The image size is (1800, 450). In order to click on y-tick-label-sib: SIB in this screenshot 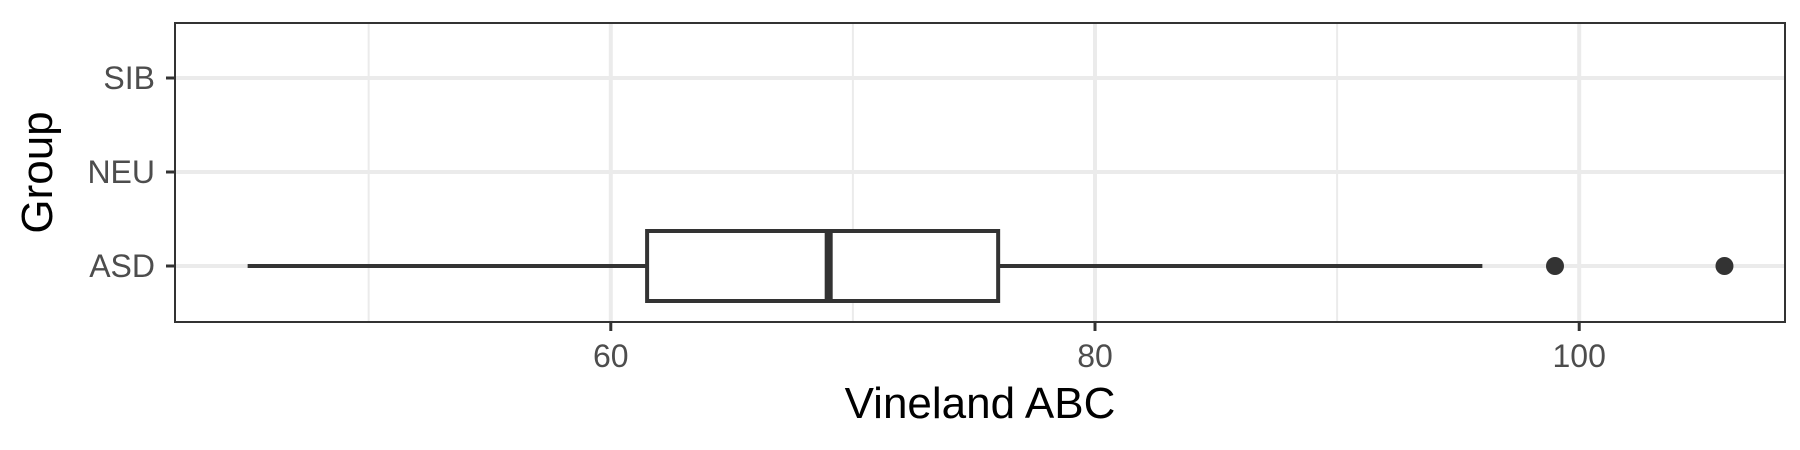, I will do `click(129, 78)`.